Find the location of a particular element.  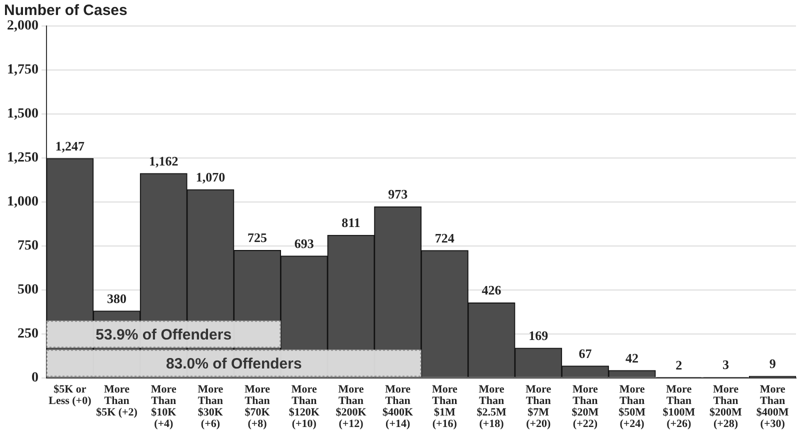

x-tick-label: More Than $50M (+24) is located at coordinates (632, 406).